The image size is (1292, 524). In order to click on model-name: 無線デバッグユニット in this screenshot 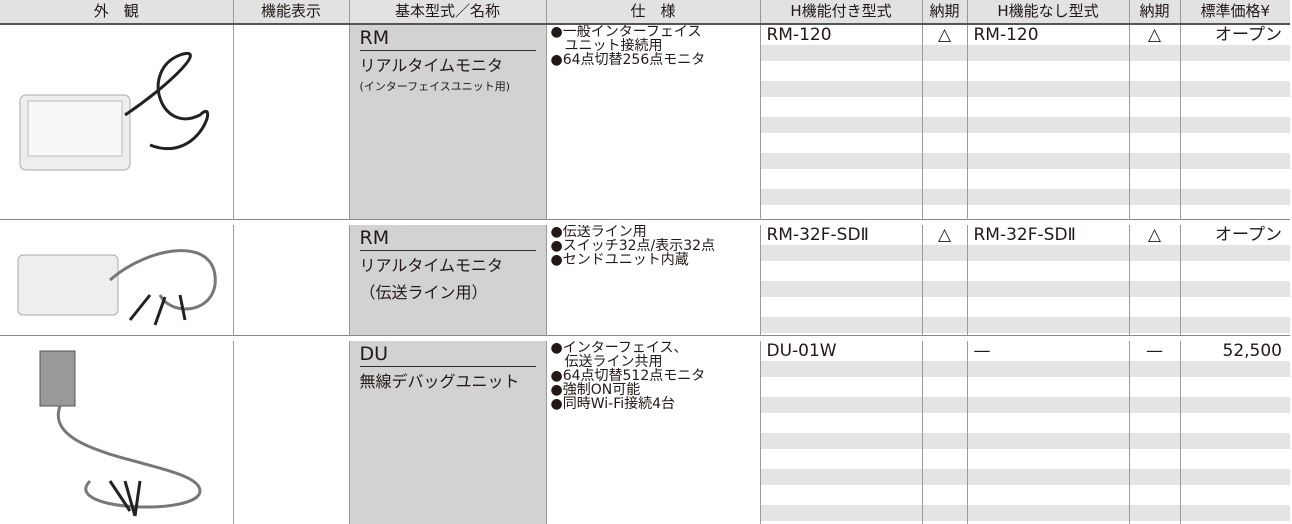, I will do `click(439, 381)`.